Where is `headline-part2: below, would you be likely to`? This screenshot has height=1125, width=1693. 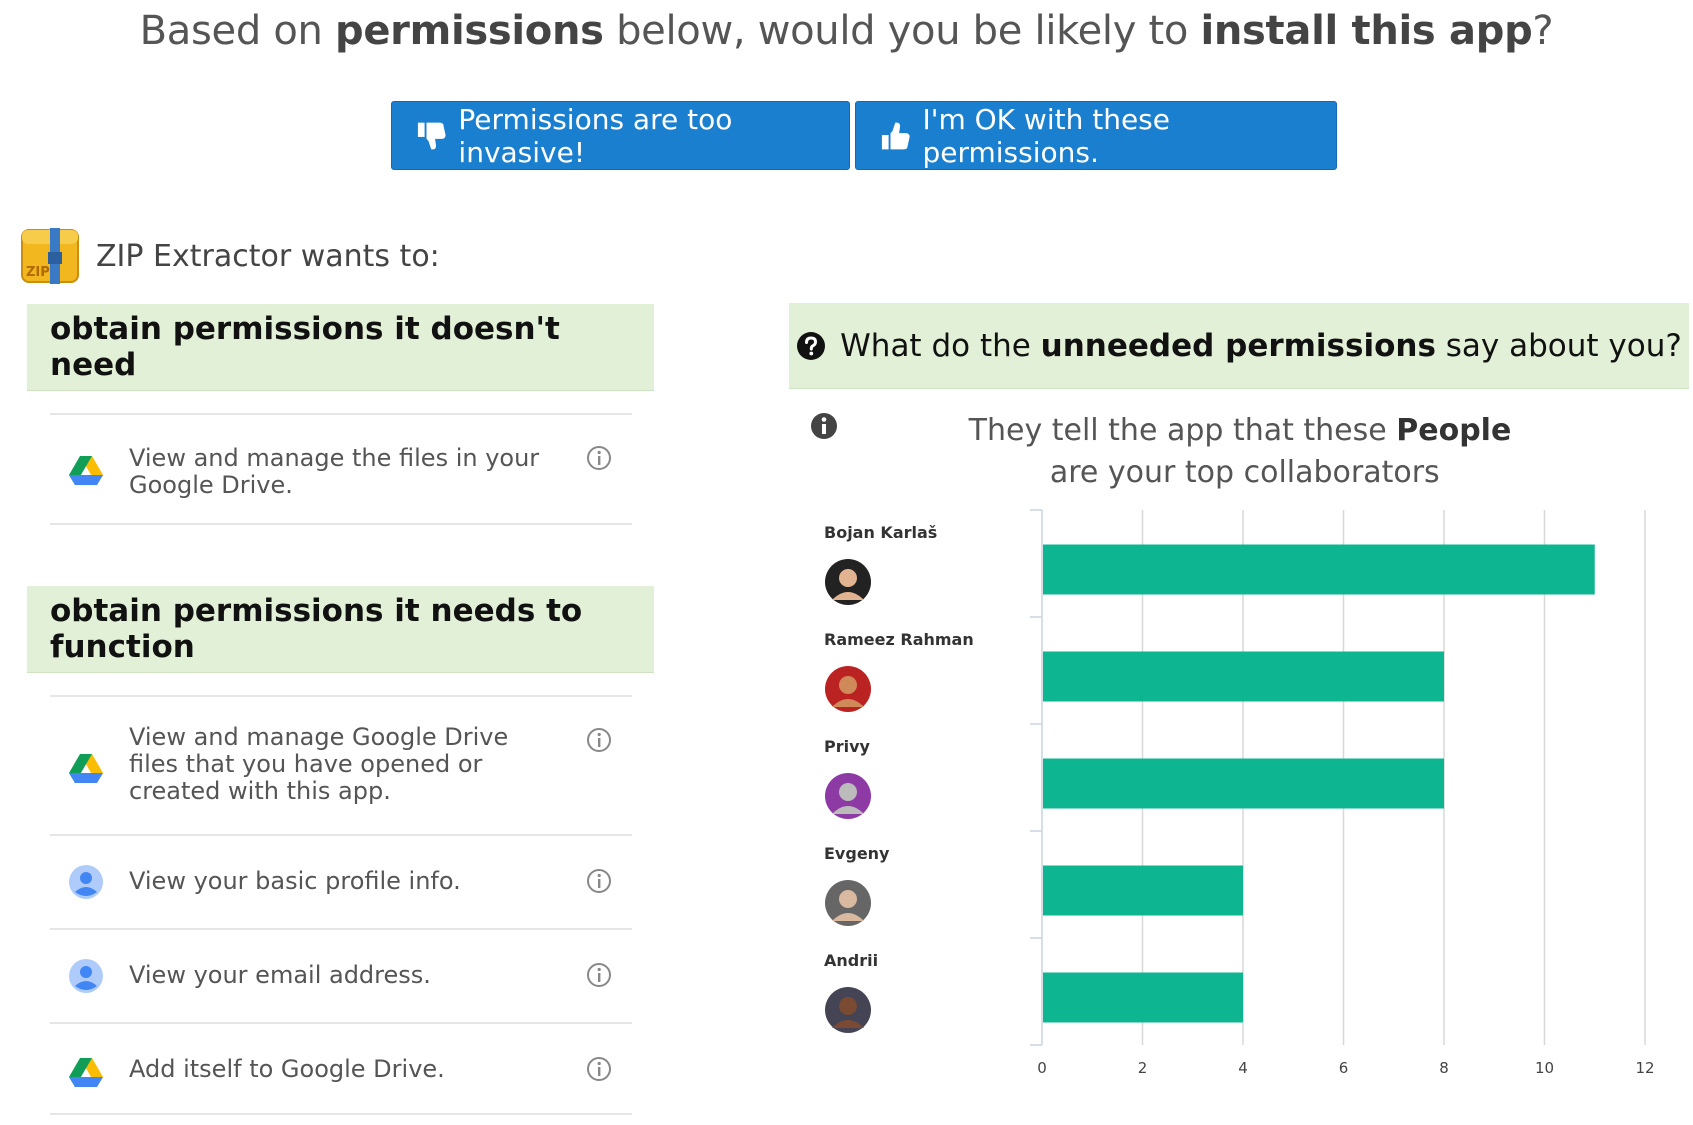 headline-part2: below, would you be likely to is located at coordinates (902, 31).